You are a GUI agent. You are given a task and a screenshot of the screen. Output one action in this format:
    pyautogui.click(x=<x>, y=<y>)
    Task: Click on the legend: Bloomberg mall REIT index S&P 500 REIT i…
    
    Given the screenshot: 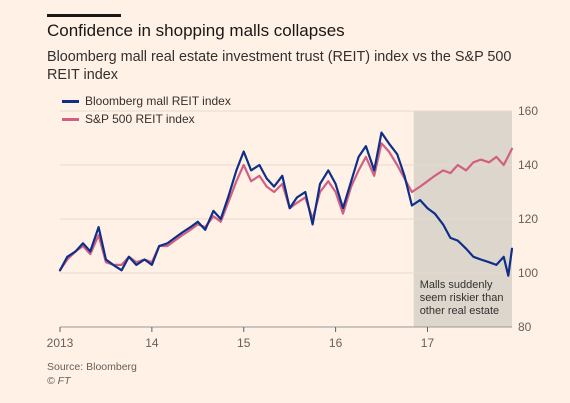 What is the action you would take?
    pyautogui.click(x=146, y=111)
    